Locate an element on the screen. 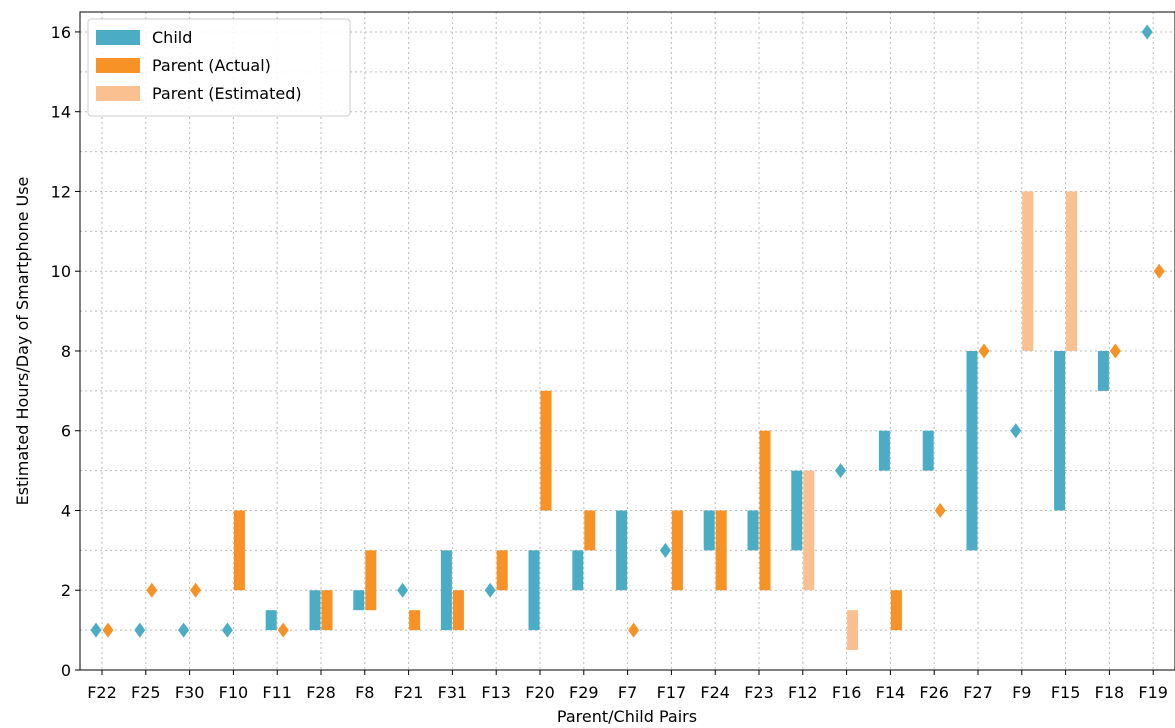  legend-swatch-parent-actual is located at coordinates (118, 65).